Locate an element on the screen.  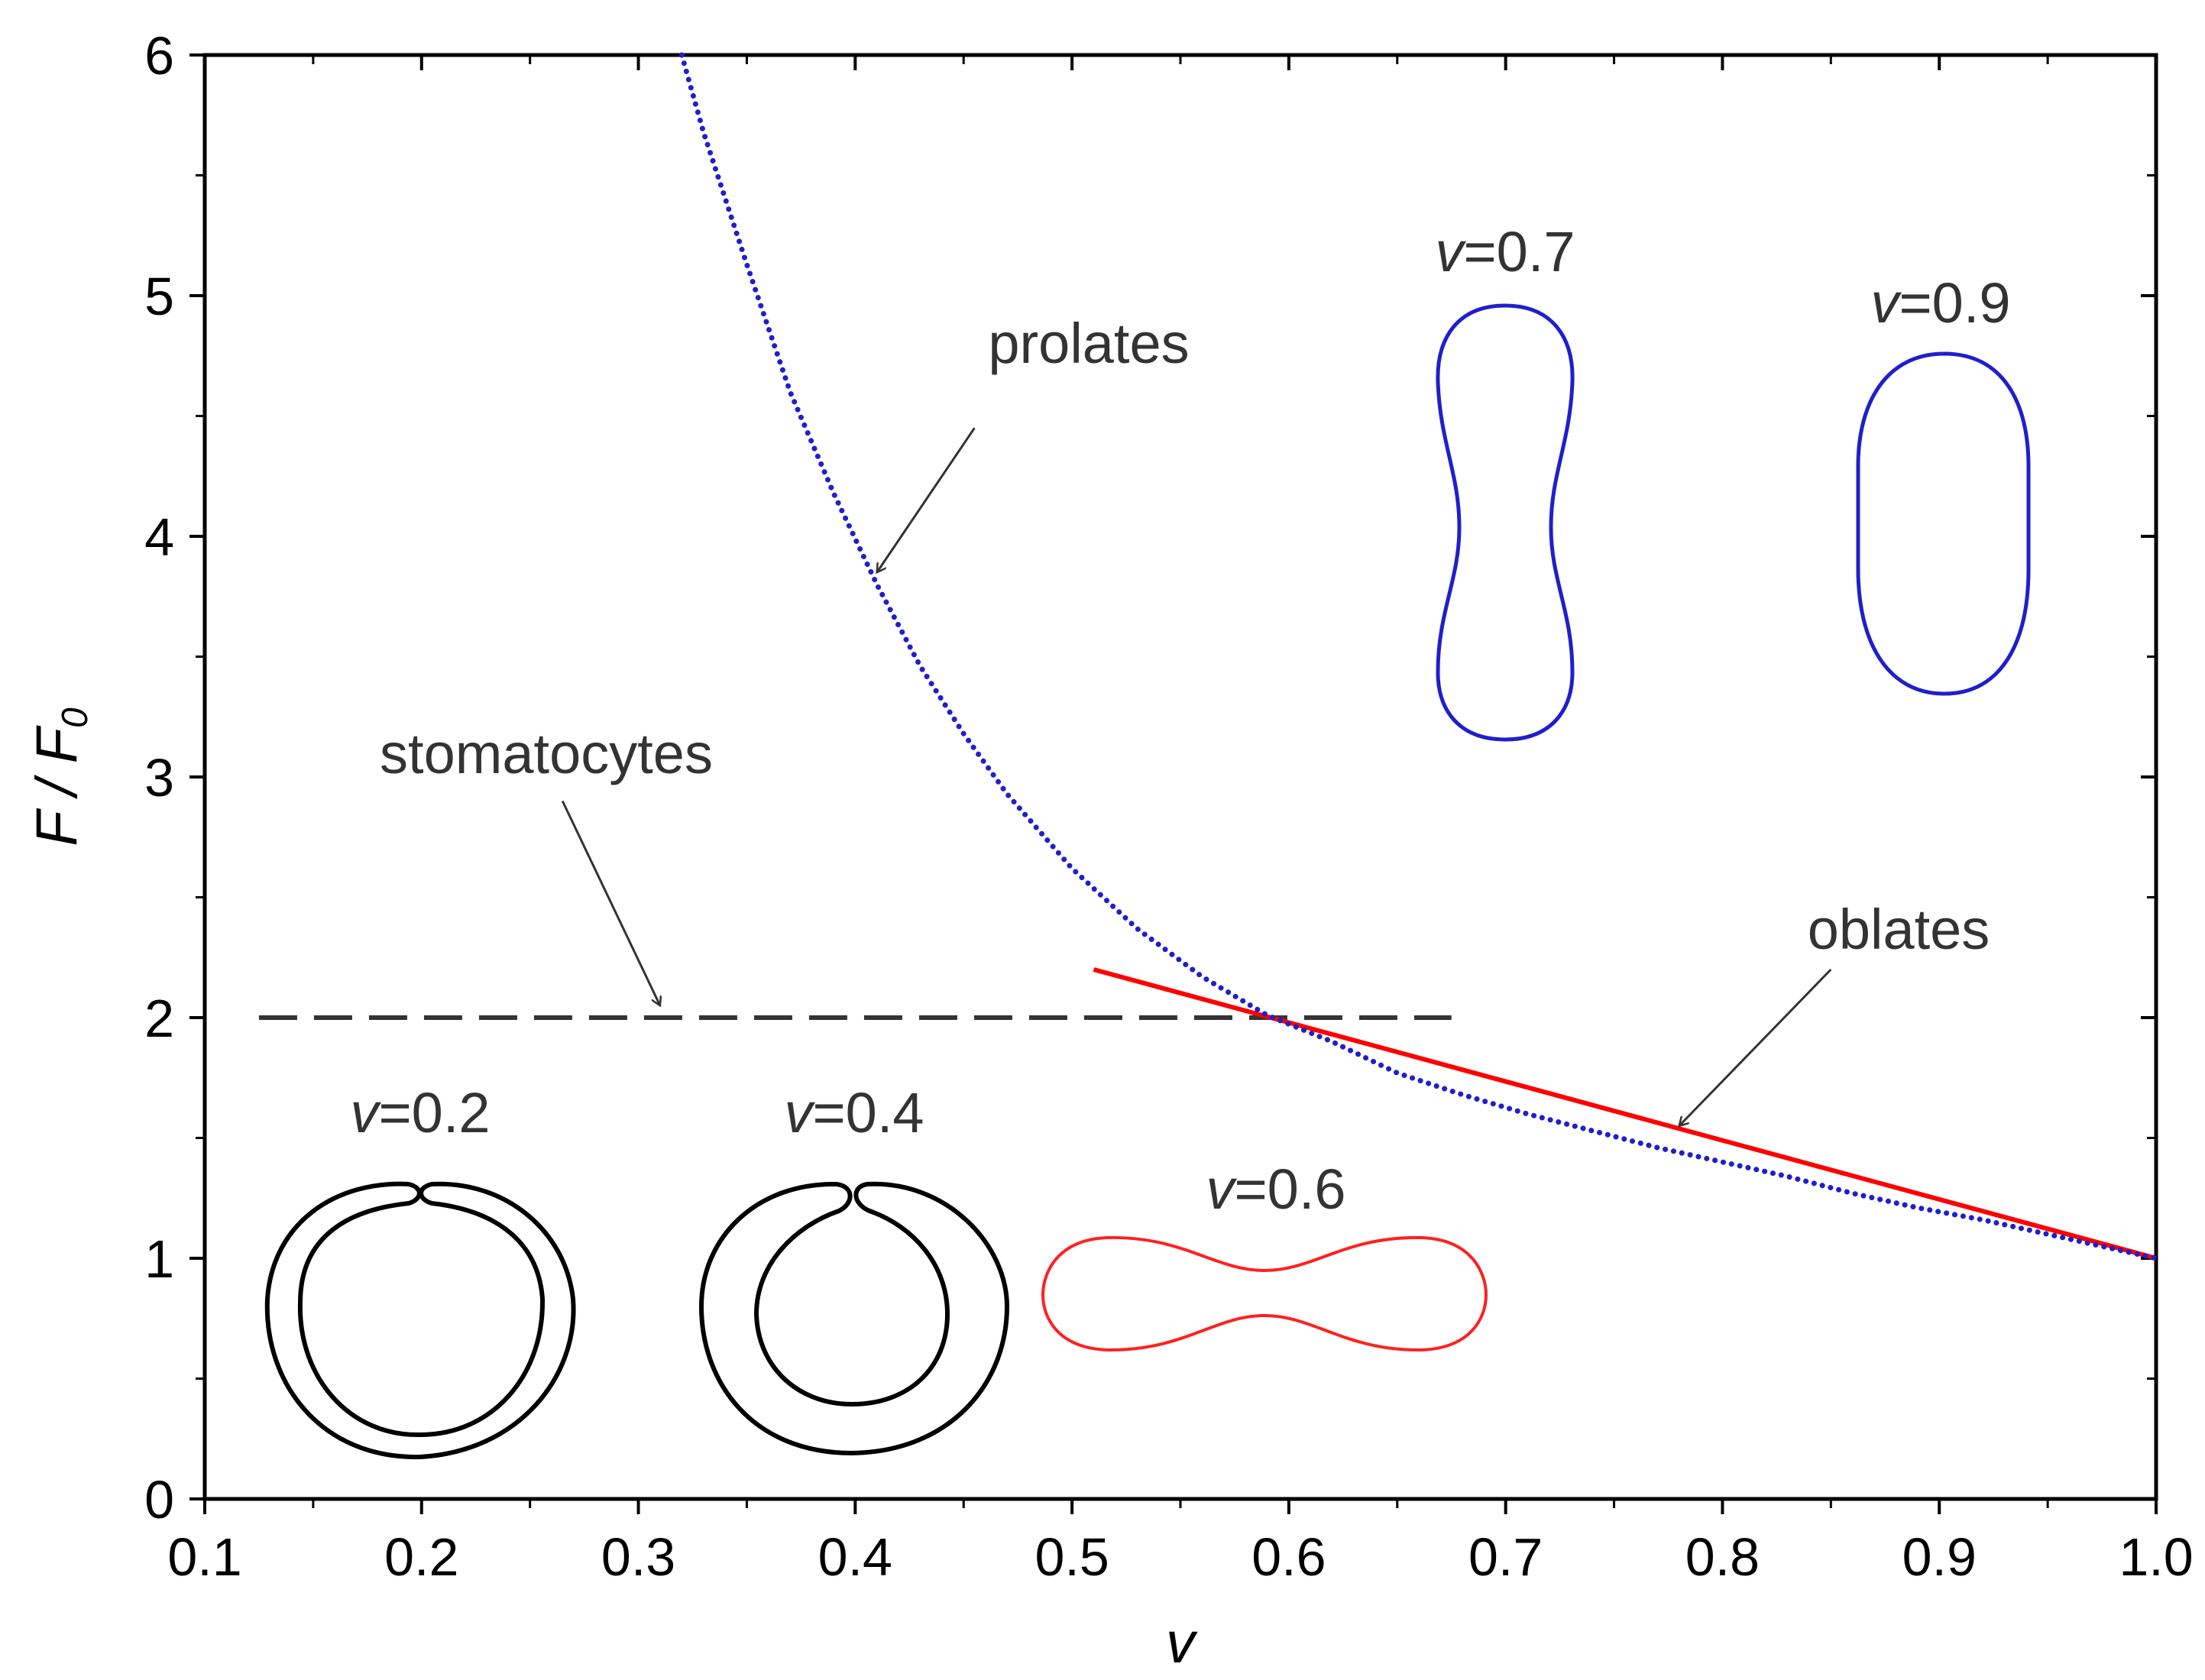
y-tick-label: 3 is located at coordinates (159, 778).